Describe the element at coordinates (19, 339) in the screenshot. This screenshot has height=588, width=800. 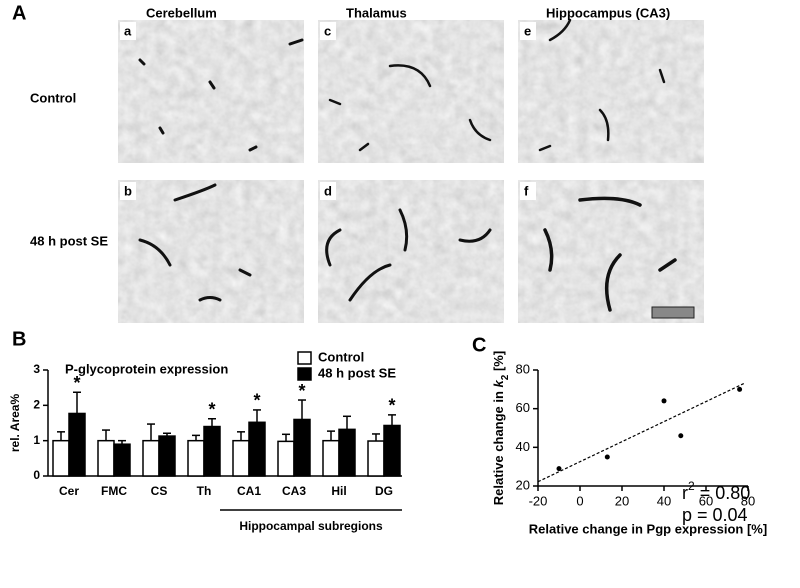
I see `panel-label: B` at that location.